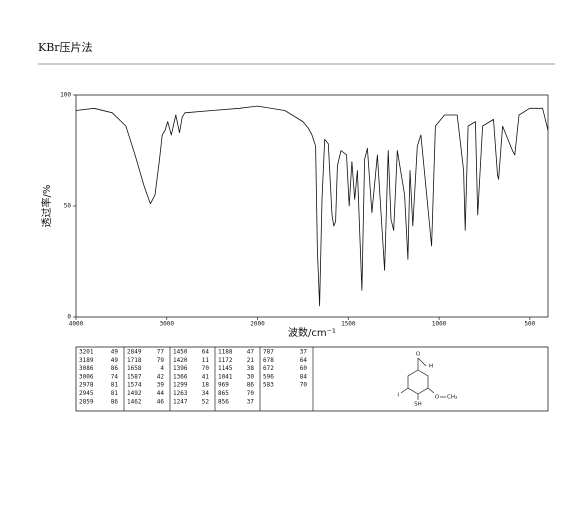  What do you see at coordinates (418, 405) in the screenshot?
I see `structure-label: SH` at bounding box center [418, 405].